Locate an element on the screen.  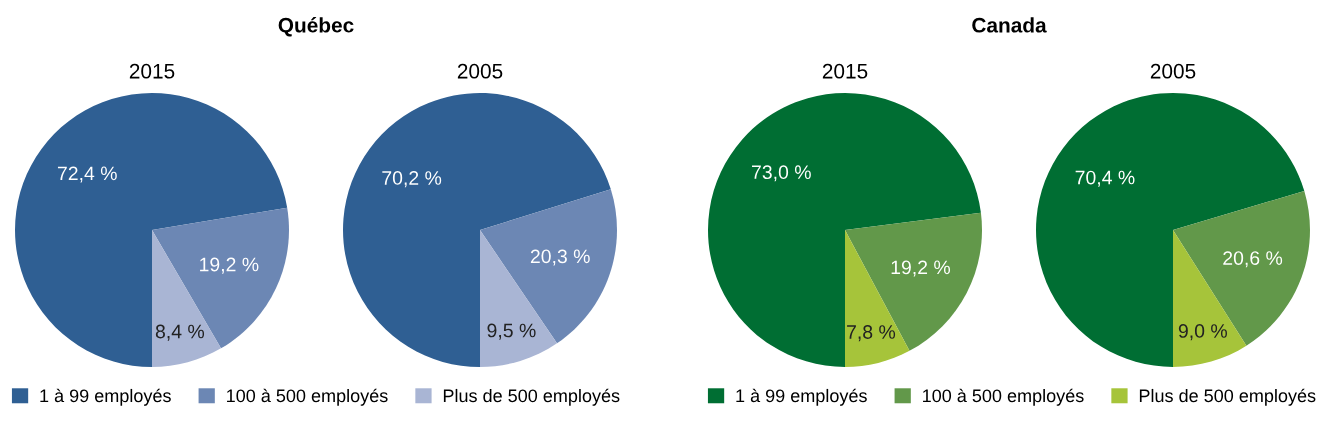
data-label: 70,2 % is located at coordinates (412, 179).